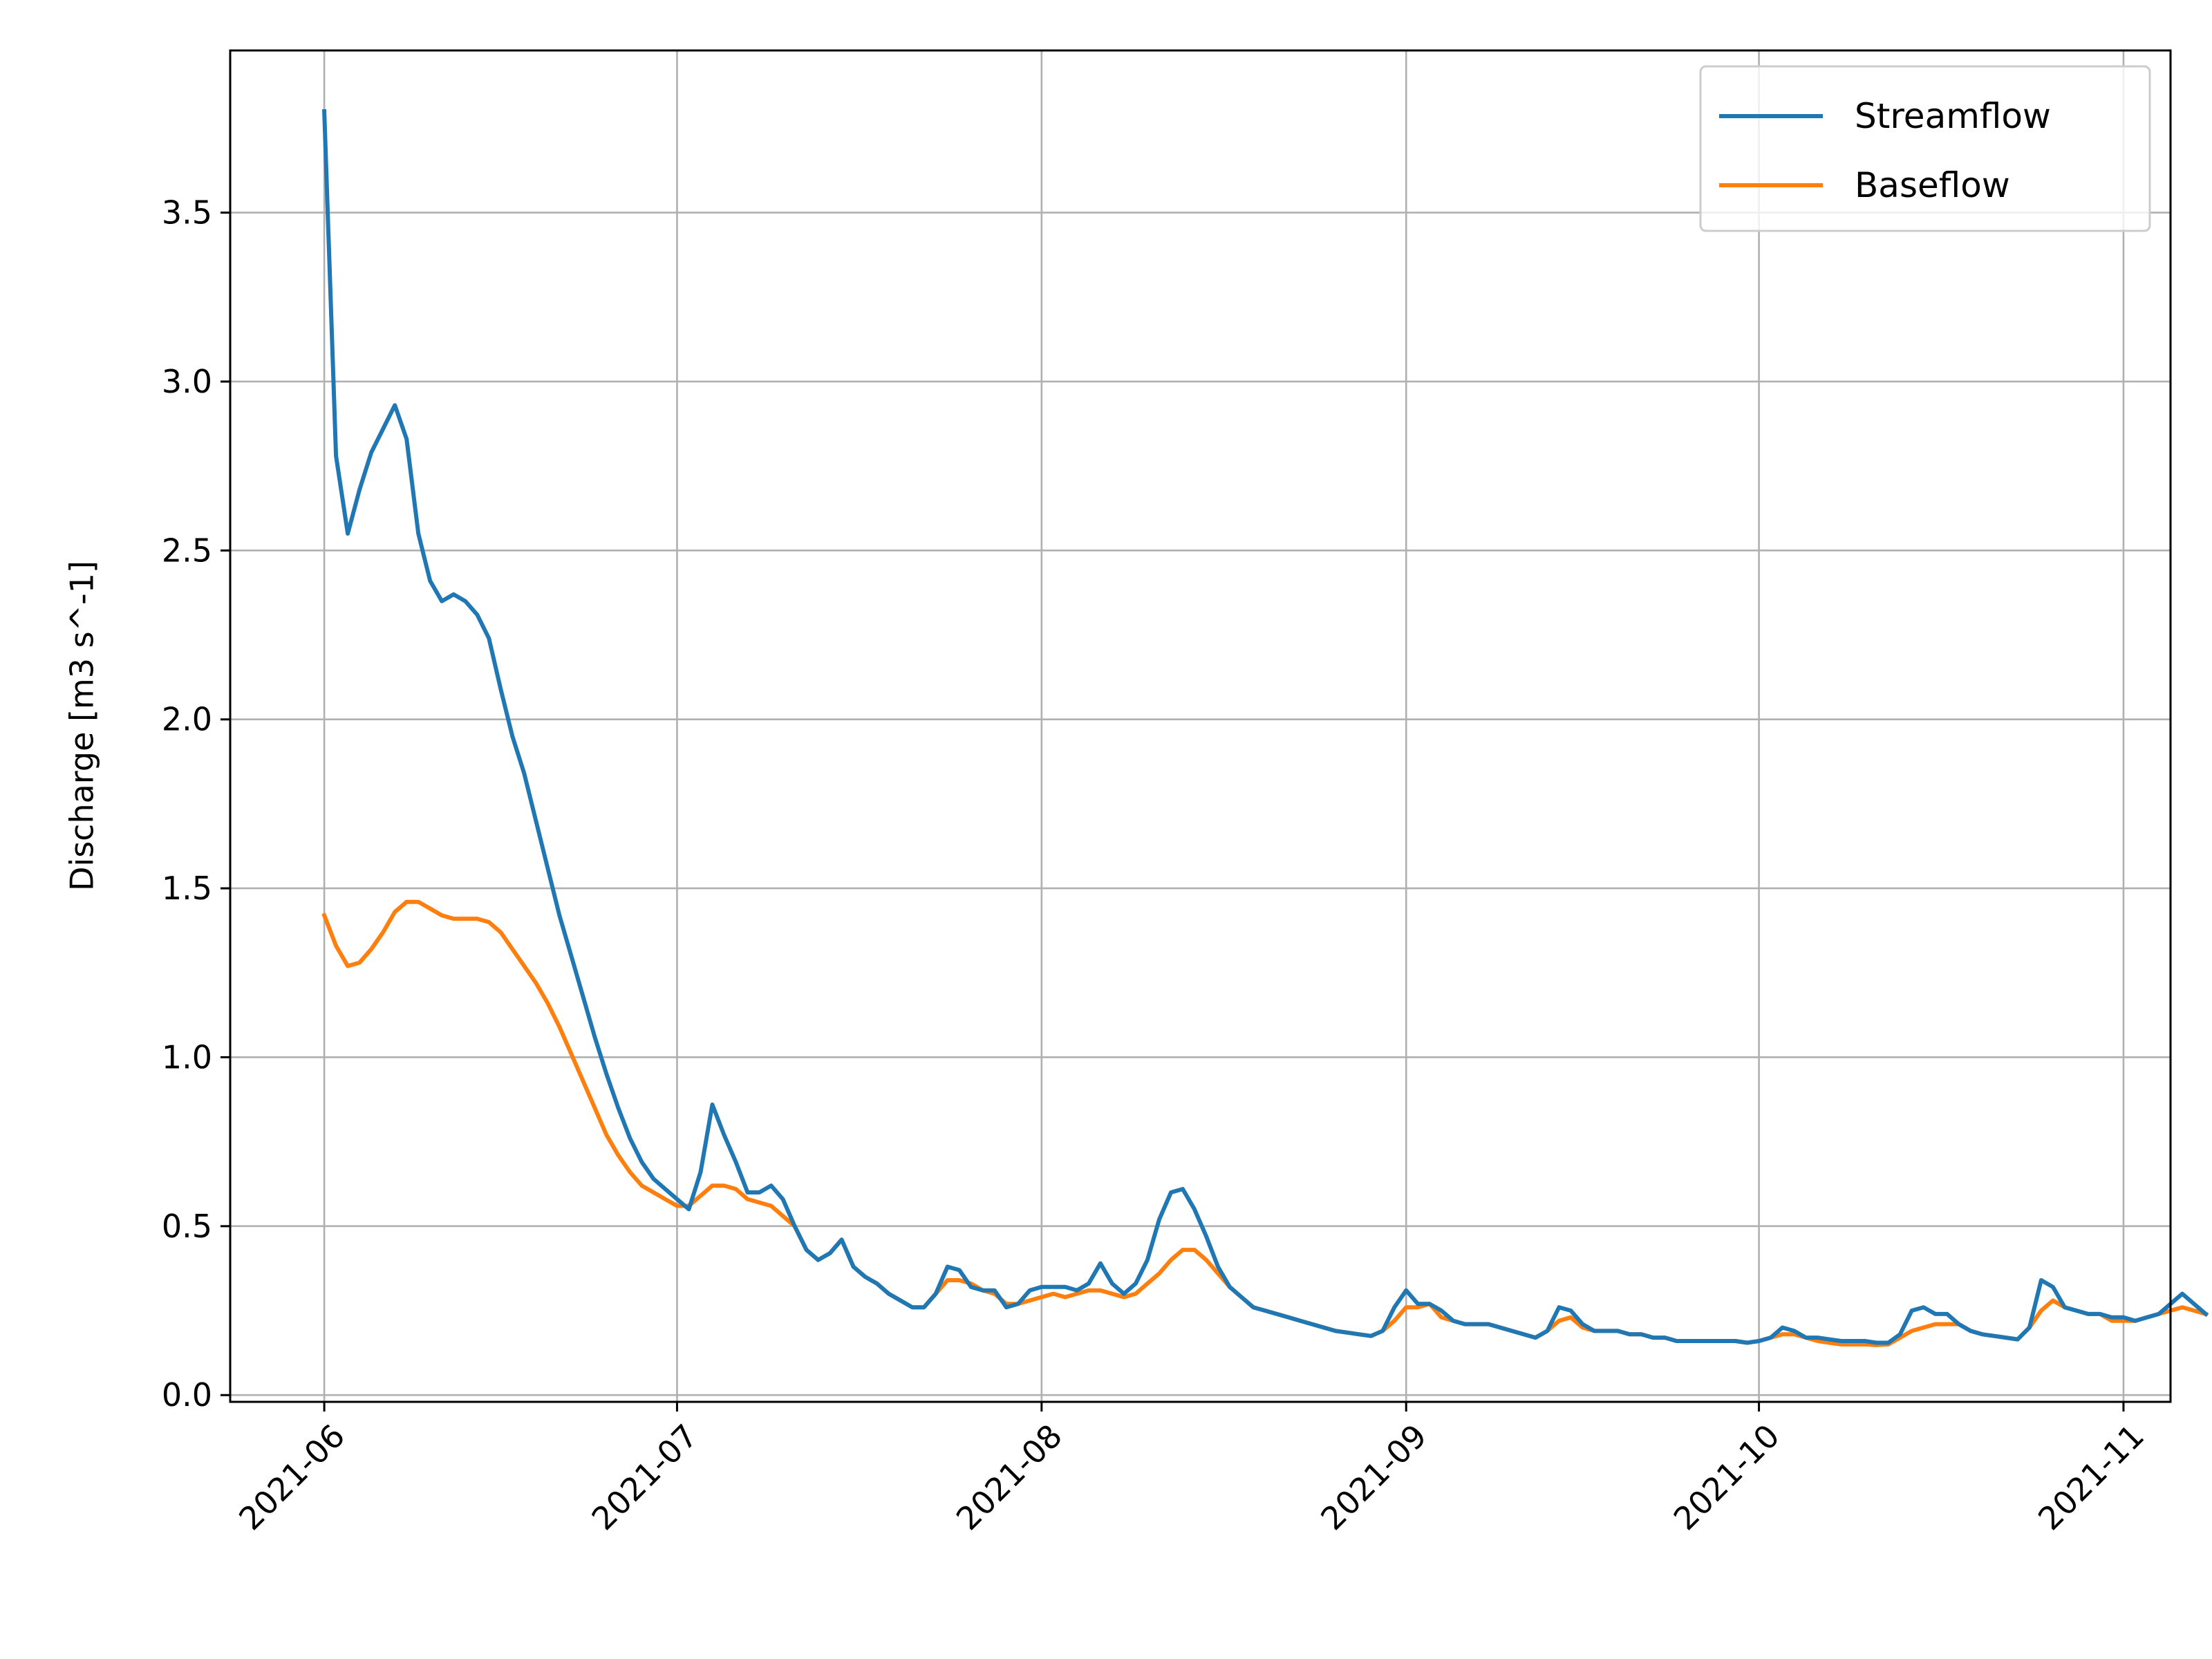  I want to click on y-tick-label: 3.5, so click(187, 213).